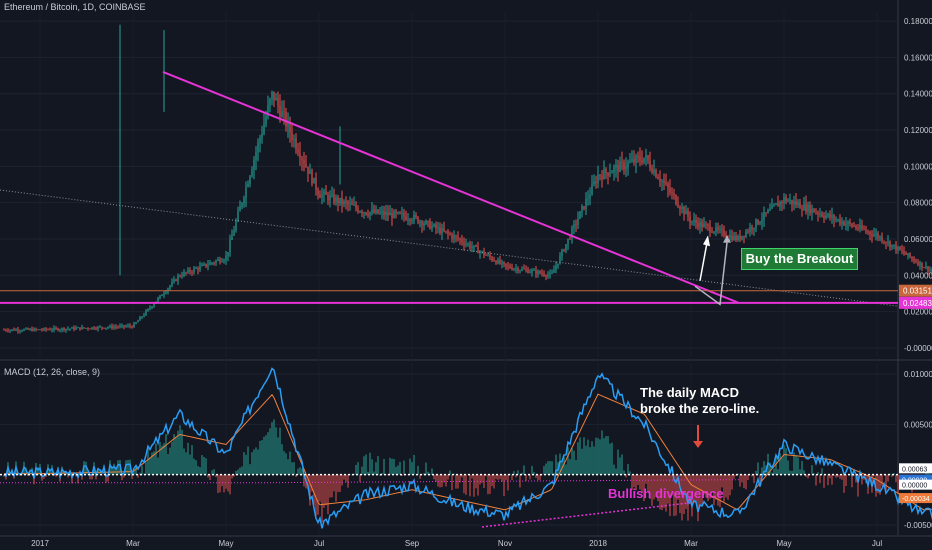 This screenshot has height=550, width=932. Describe the element at coordinates (52, 372) in the screenshot. I see `macd-indicator-label: MACD (12, 26, close, 9)` at that location.